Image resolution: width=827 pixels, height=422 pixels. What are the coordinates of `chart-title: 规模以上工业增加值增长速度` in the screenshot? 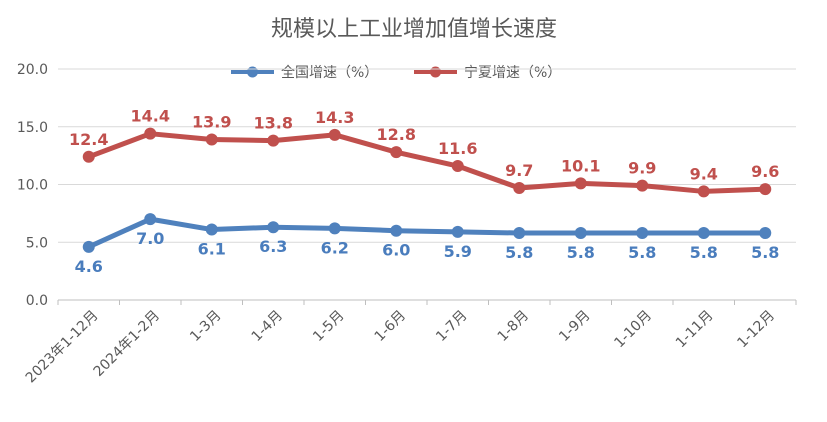 It's located at (414, 29).